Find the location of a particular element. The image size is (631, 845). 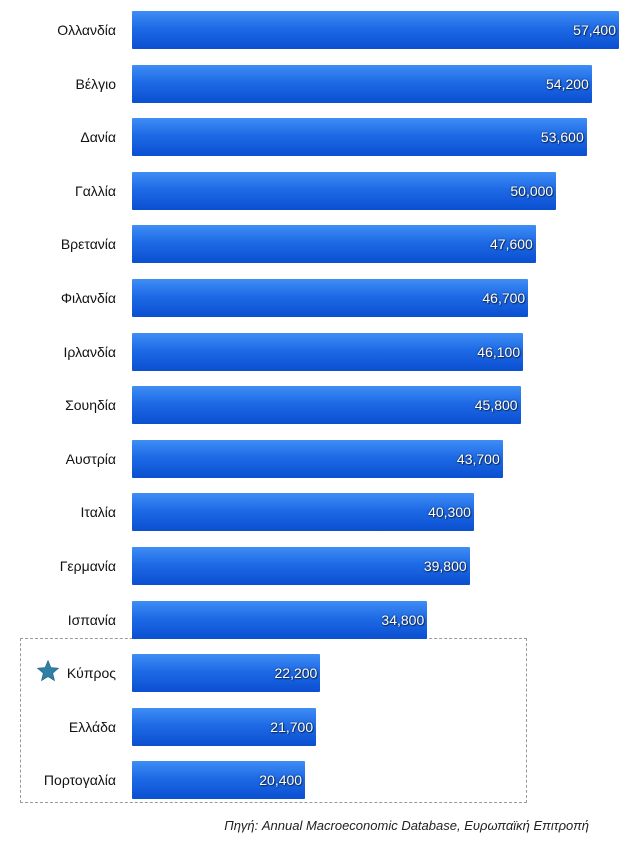

category-label: Αυστρία is located at coordinates (90, 458).